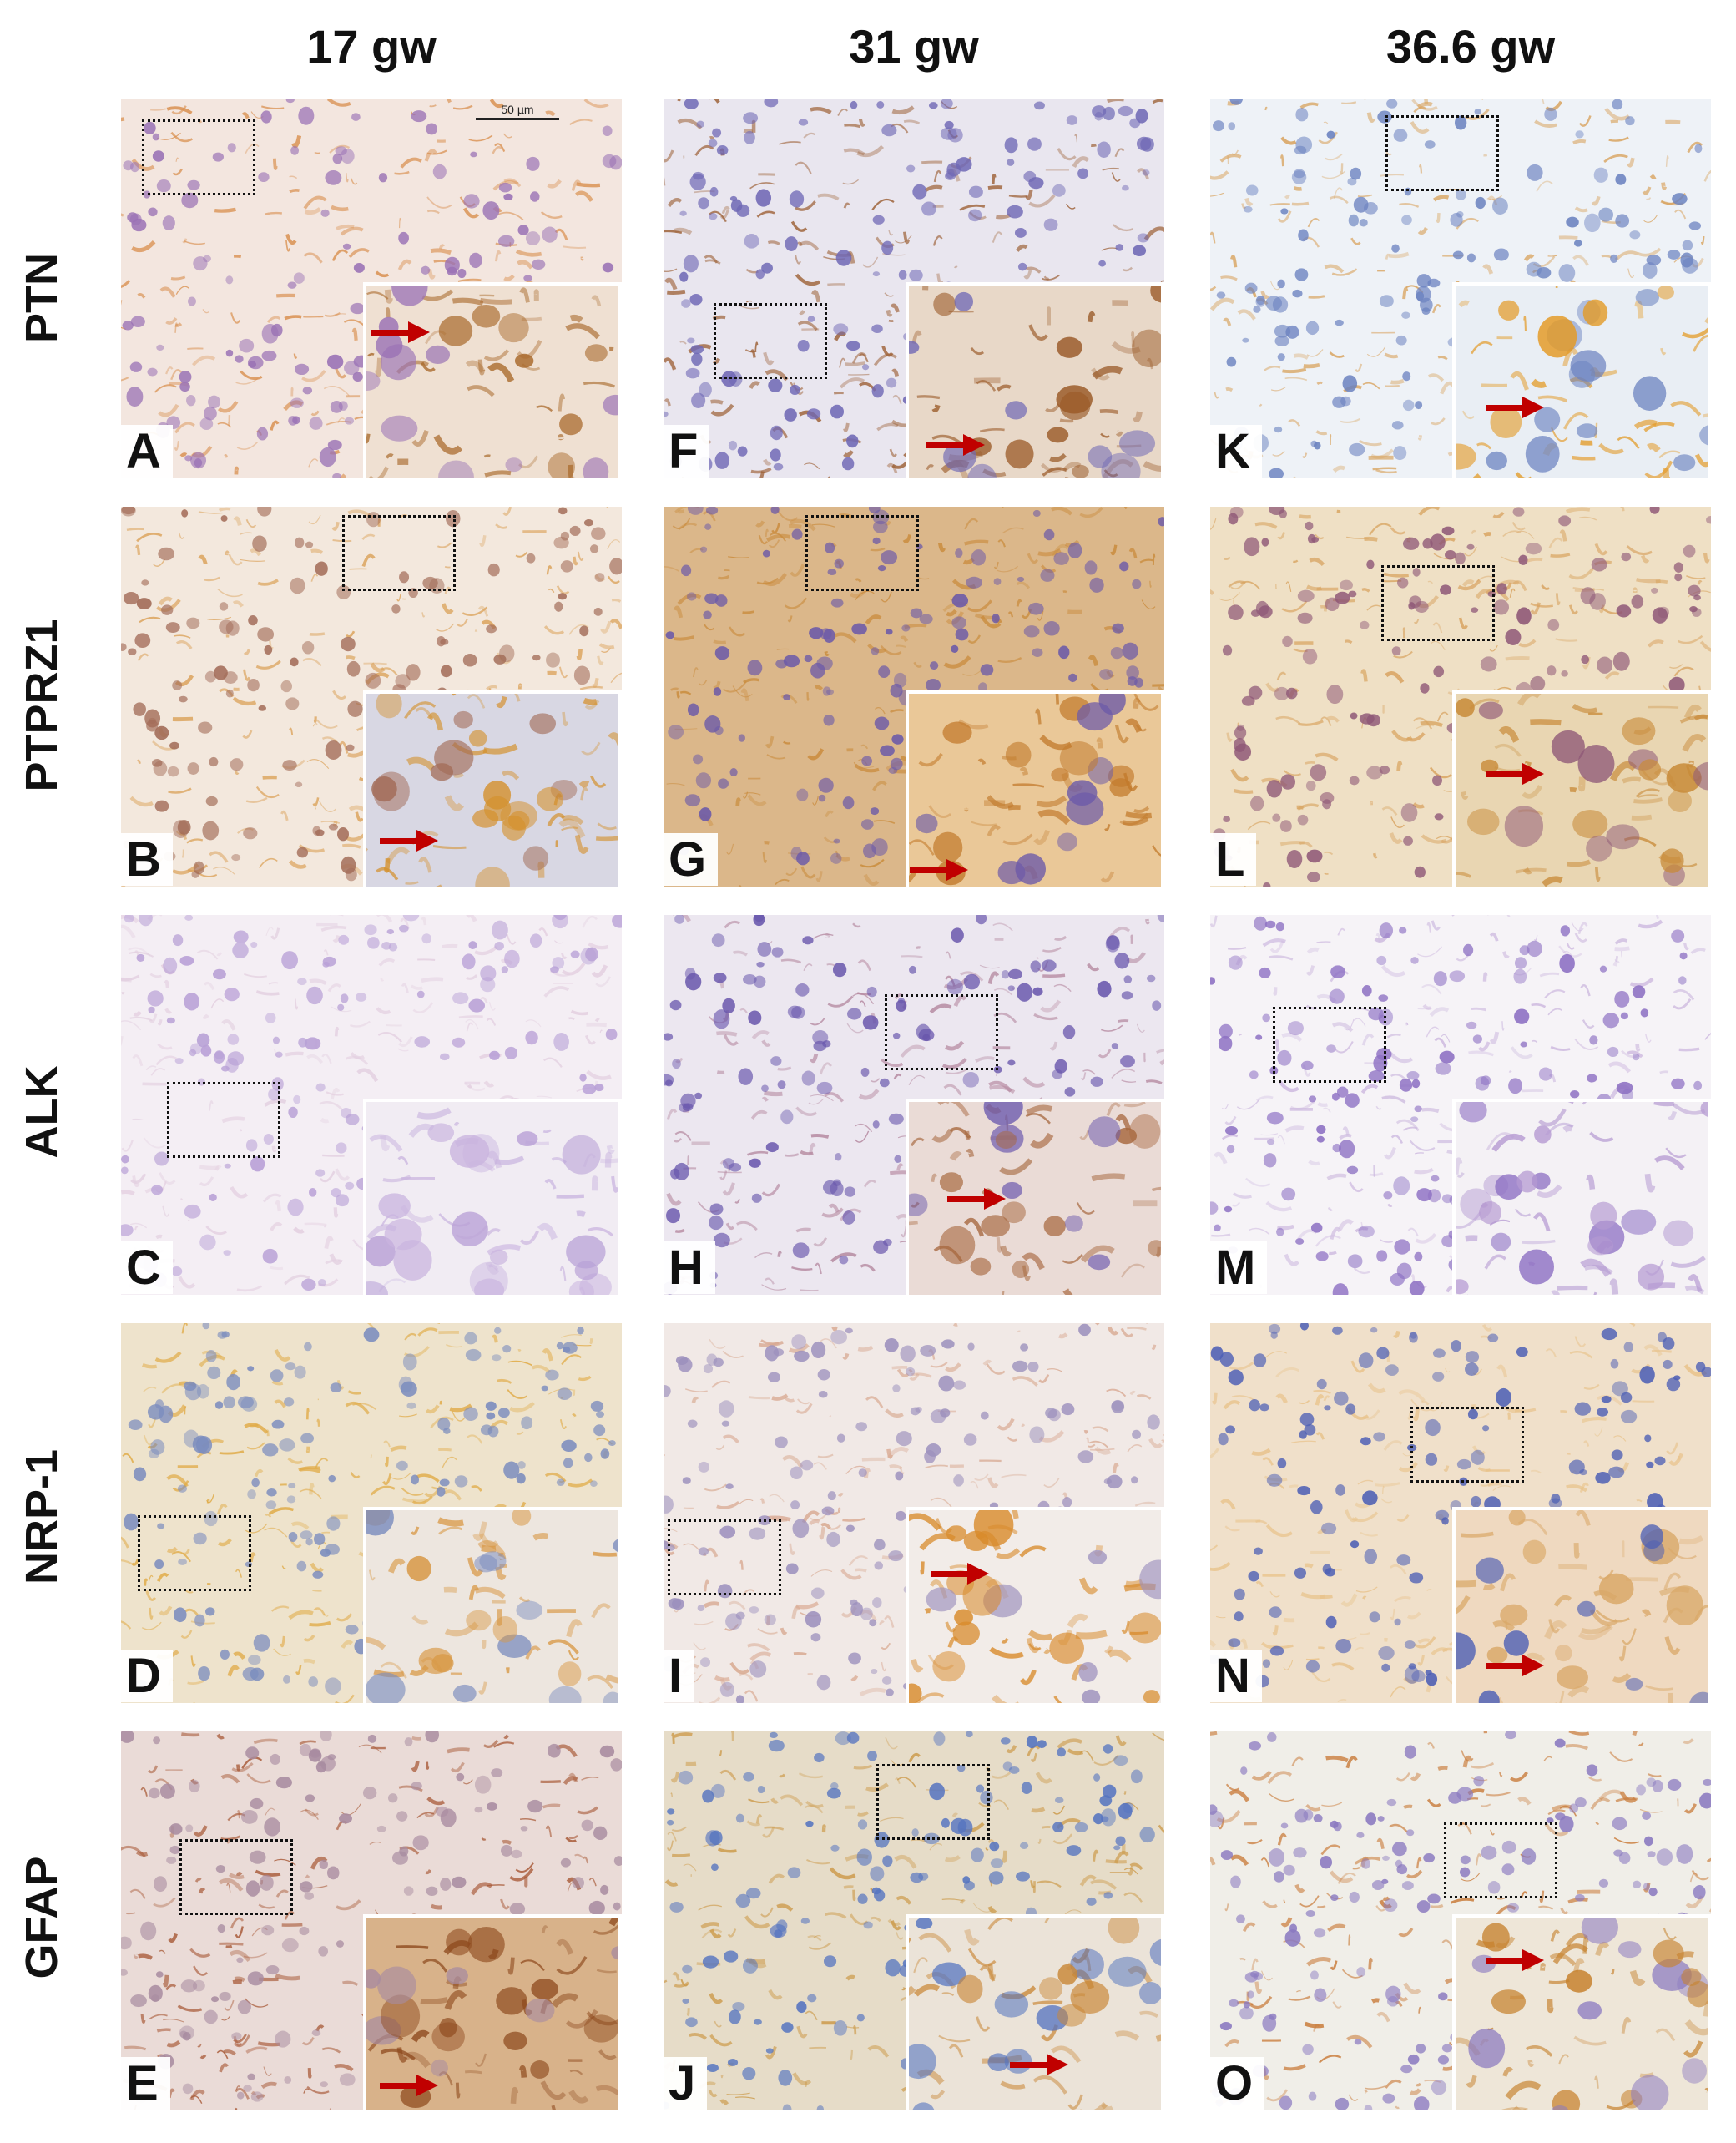  What do you see at coordinates (1239, 1267) in the screenshot?
I see `panel-letter: M` at bounding box center [1239, 1267].